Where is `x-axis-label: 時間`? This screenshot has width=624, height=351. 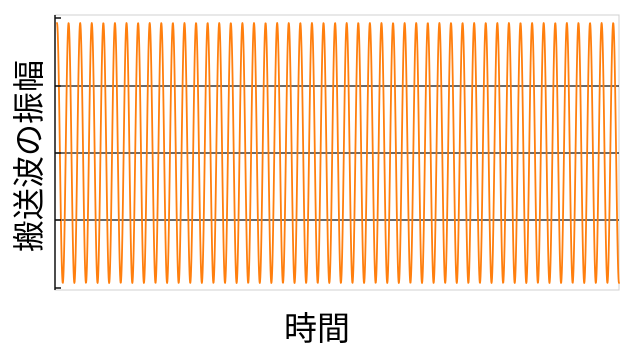 x-axis-label: 時間 is located at coordinates (317, 328).